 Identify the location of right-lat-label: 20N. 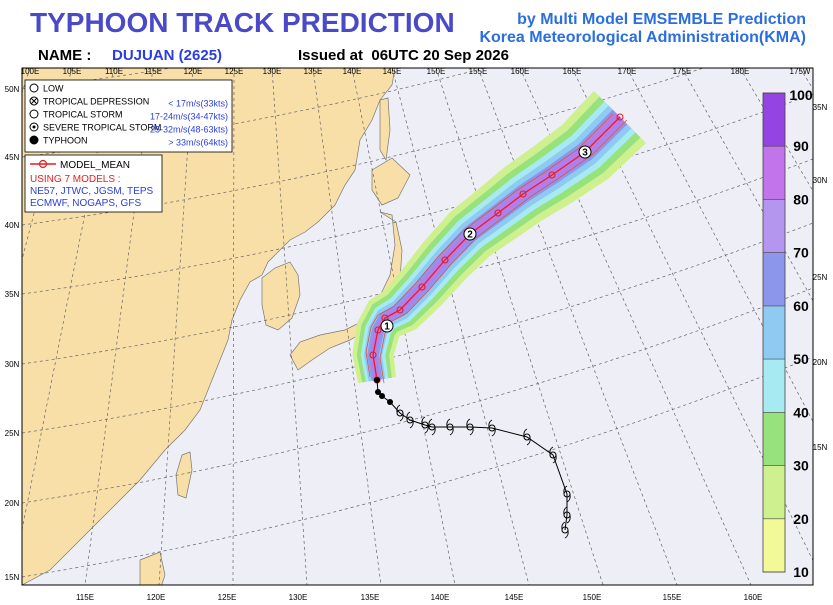
(820, 362).